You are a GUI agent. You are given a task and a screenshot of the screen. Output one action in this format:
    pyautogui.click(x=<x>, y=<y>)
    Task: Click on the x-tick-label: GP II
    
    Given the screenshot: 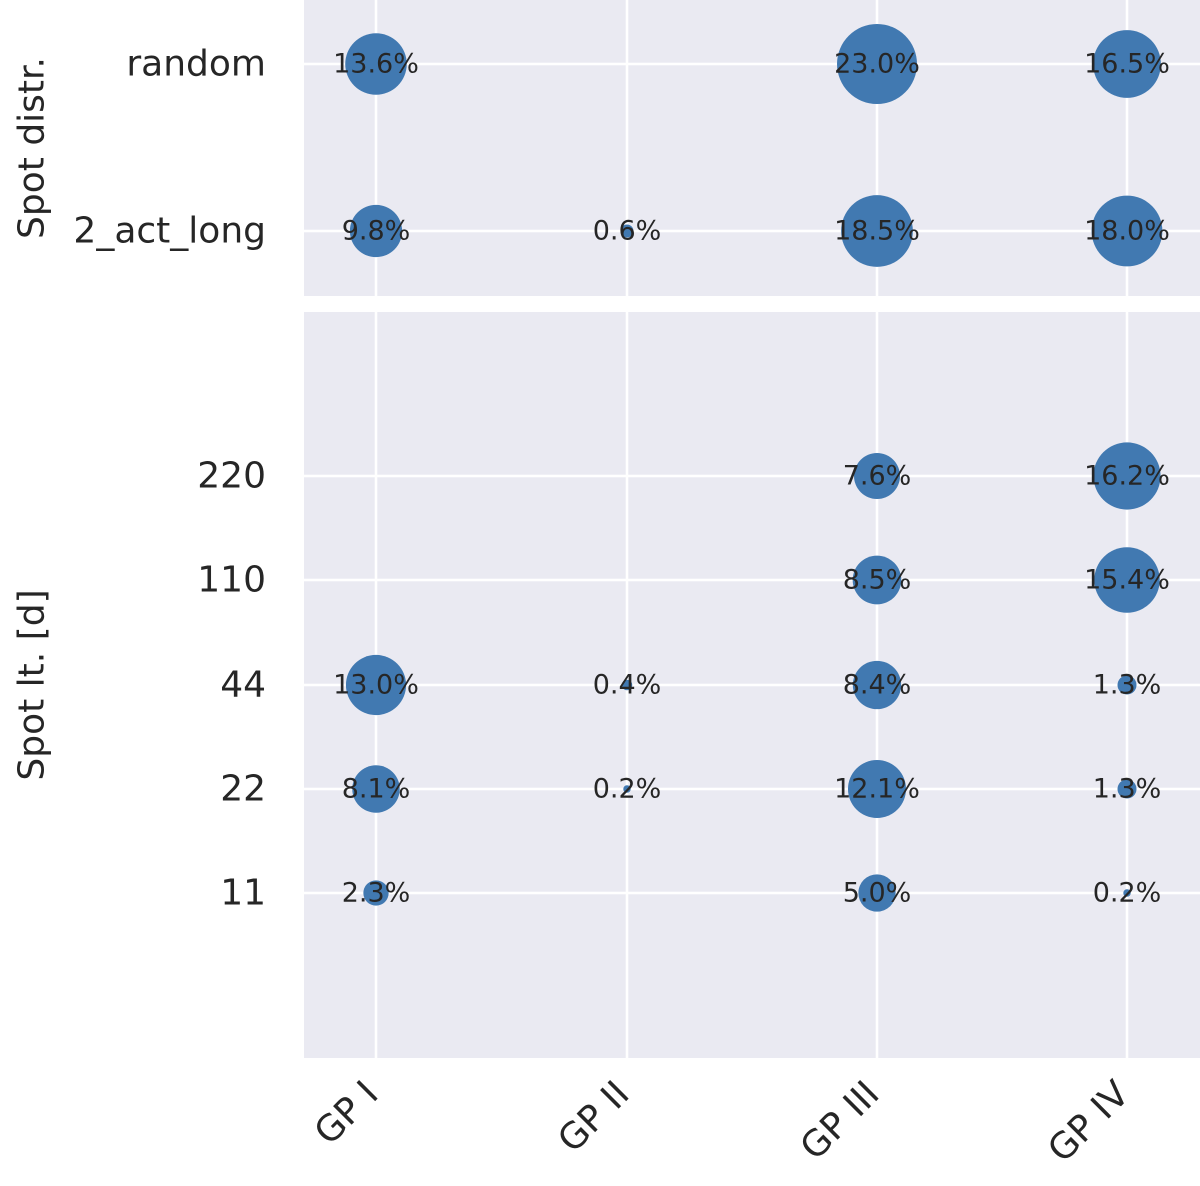 What is the action you would take?
    pyautogui.click(x=593, y=1117)
    